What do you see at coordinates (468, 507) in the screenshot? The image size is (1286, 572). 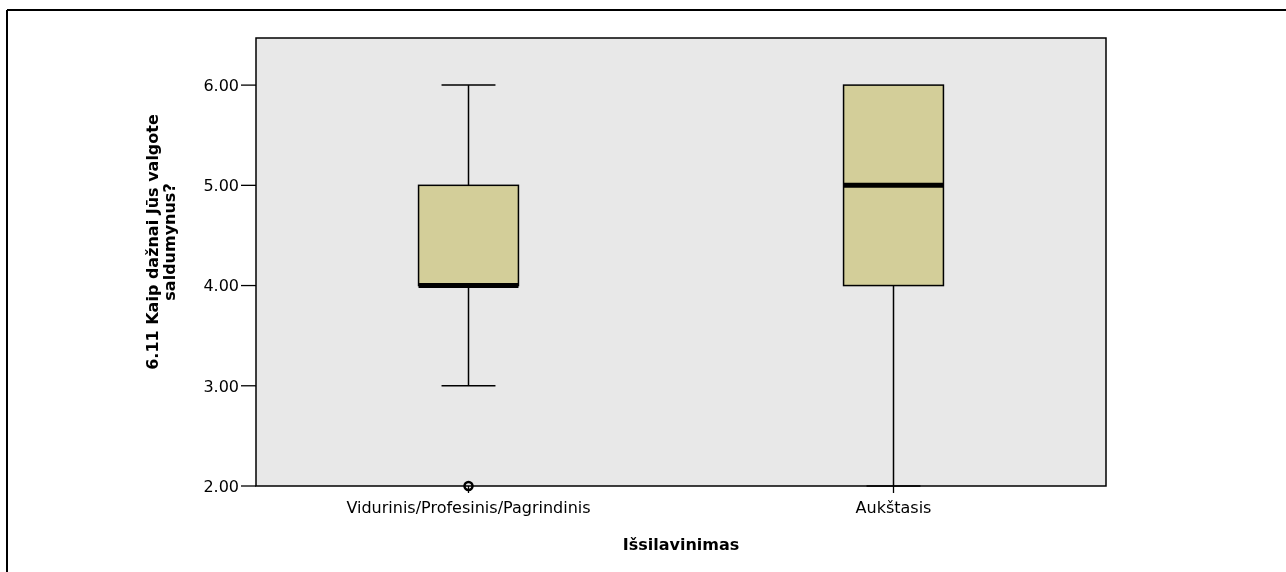 I see `x-tick-label: Vidurinis/Profesinis/Pagrindinis` at bounding box center [468, 507].